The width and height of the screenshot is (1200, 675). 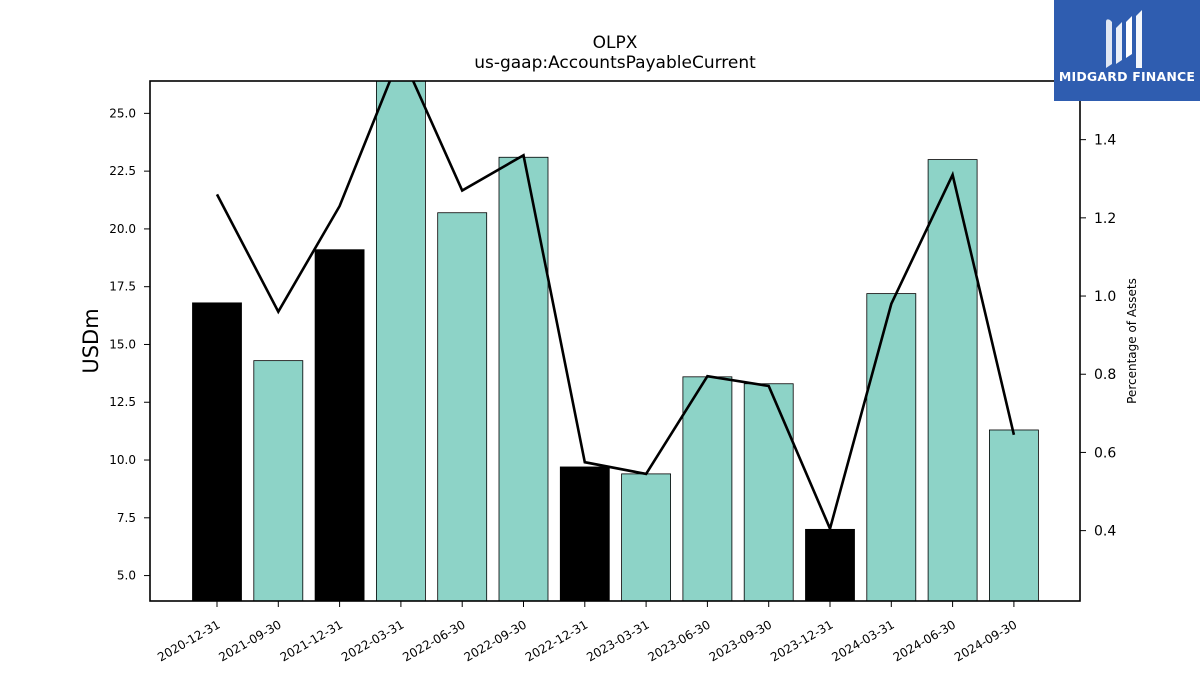 What do you see at coordinates (188, 640) in the screenshot?
I see `x-tick-label: 2020-12-31` at bounding box center [188, 640].